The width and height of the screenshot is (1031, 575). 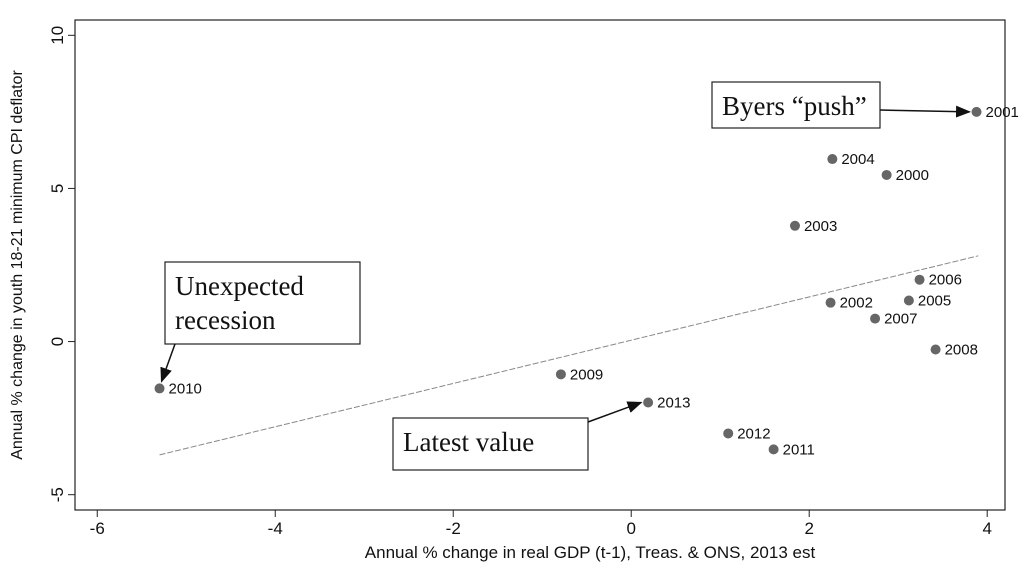 I want to click on point-label: 2012, so click(x=753, y=433).